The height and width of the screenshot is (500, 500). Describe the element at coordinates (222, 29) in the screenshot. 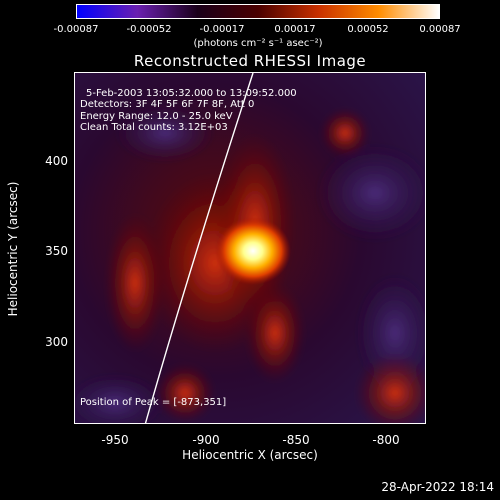

I see `colorbar-tick: -0.00017` at that location.